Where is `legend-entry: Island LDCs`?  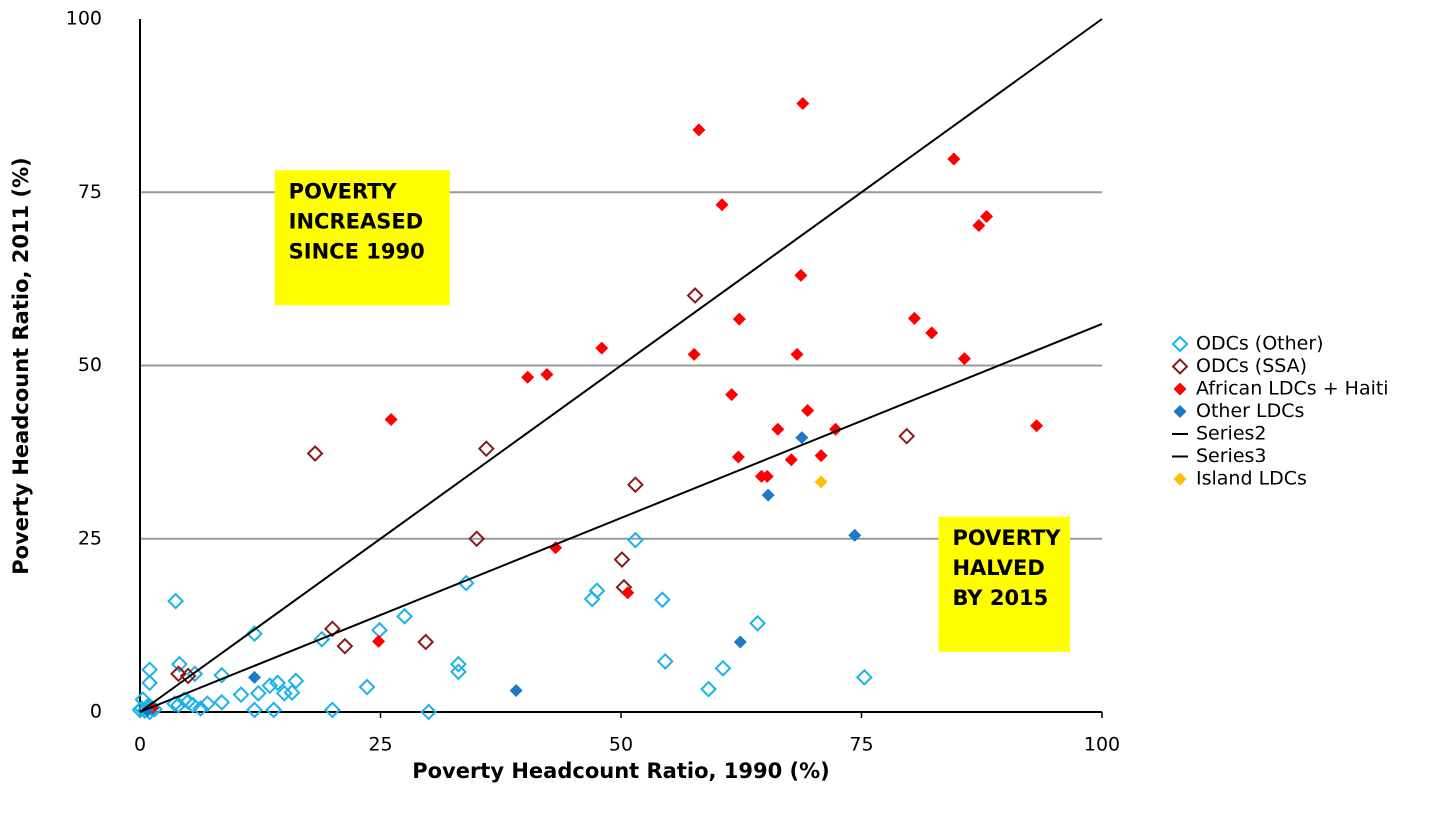
legend-entry: Island LDCs is located at coordinates (1240, 479).